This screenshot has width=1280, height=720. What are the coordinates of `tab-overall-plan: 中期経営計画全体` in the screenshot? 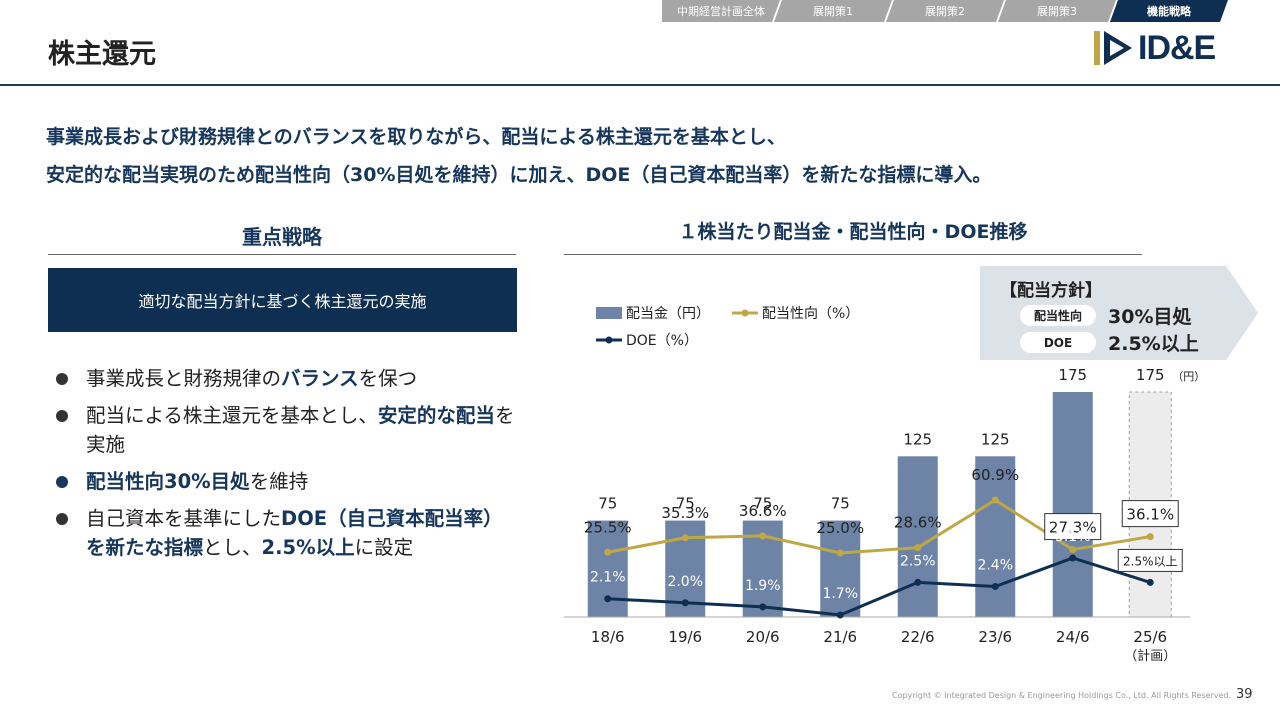 It's located at (721, 11).